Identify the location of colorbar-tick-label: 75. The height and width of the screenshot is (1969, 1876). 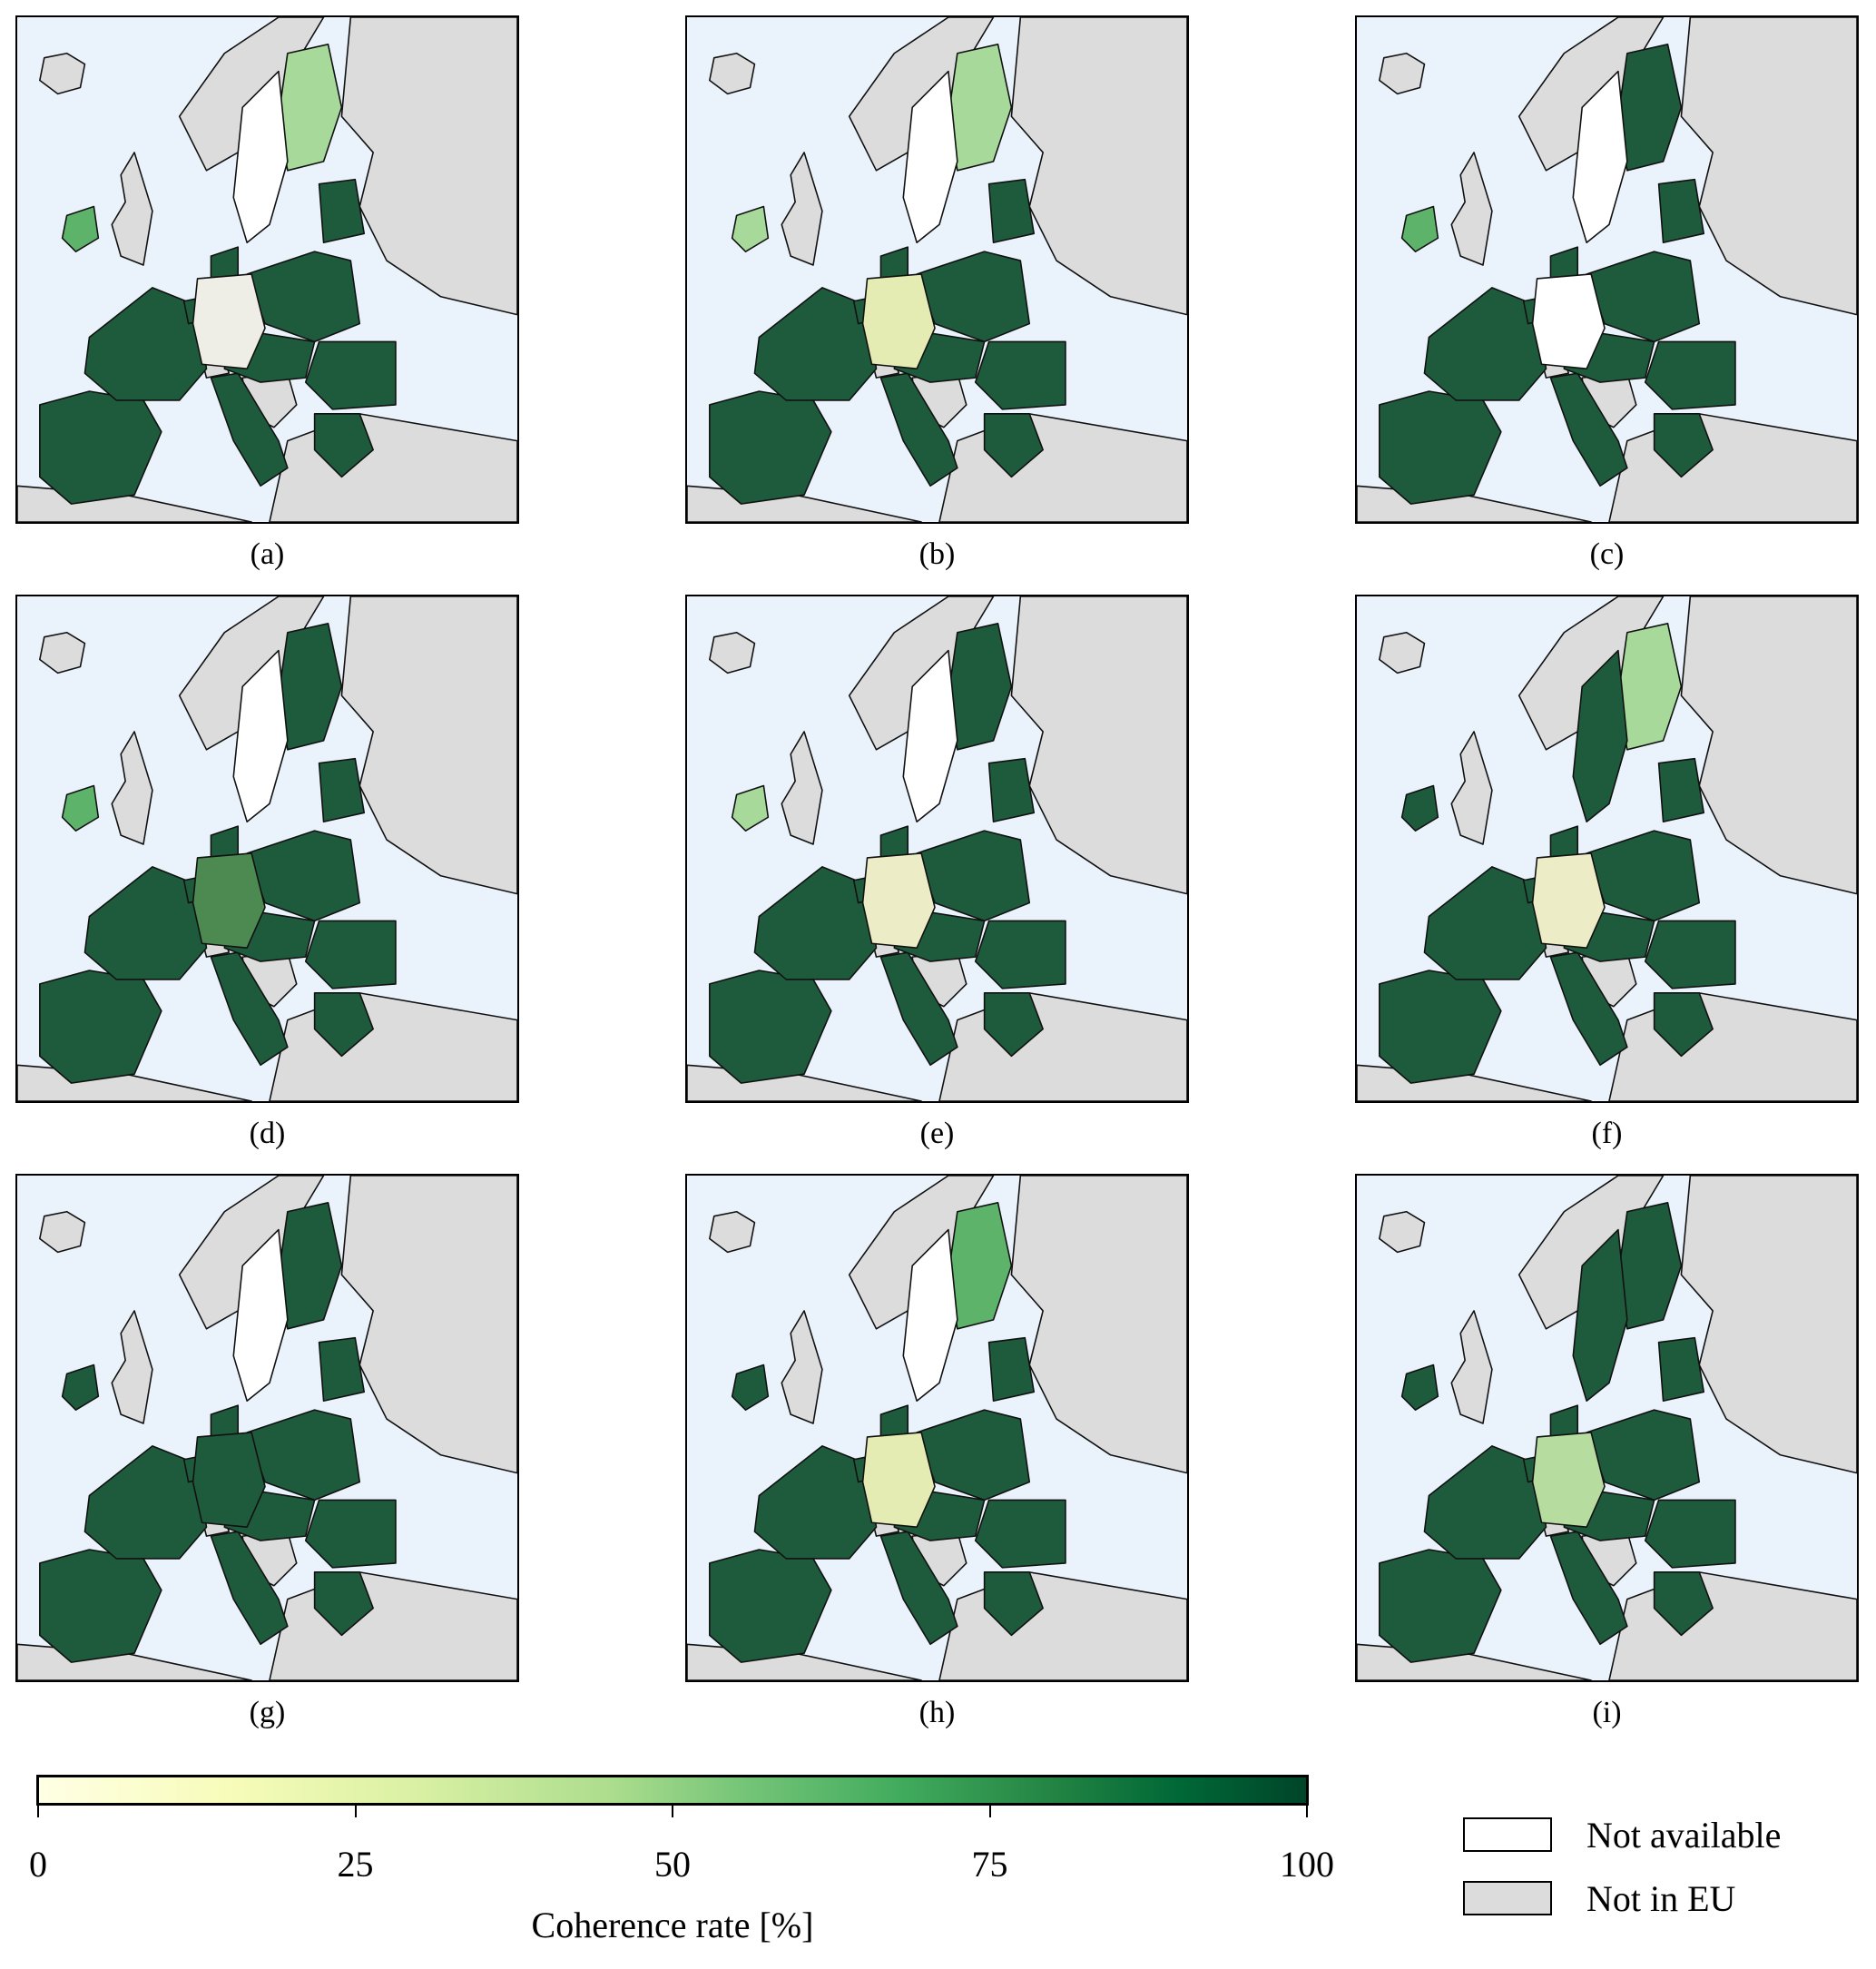
(990, 1864).